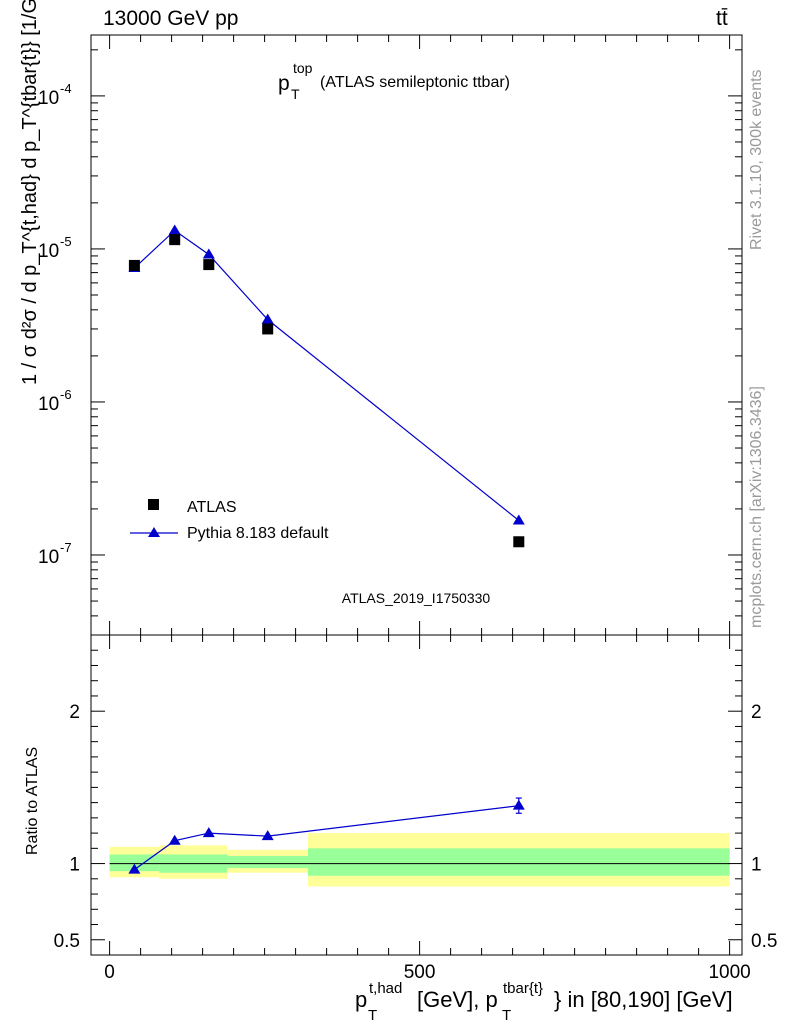  I want to click on xlabel-sup1: t,had, so click(385, 988).